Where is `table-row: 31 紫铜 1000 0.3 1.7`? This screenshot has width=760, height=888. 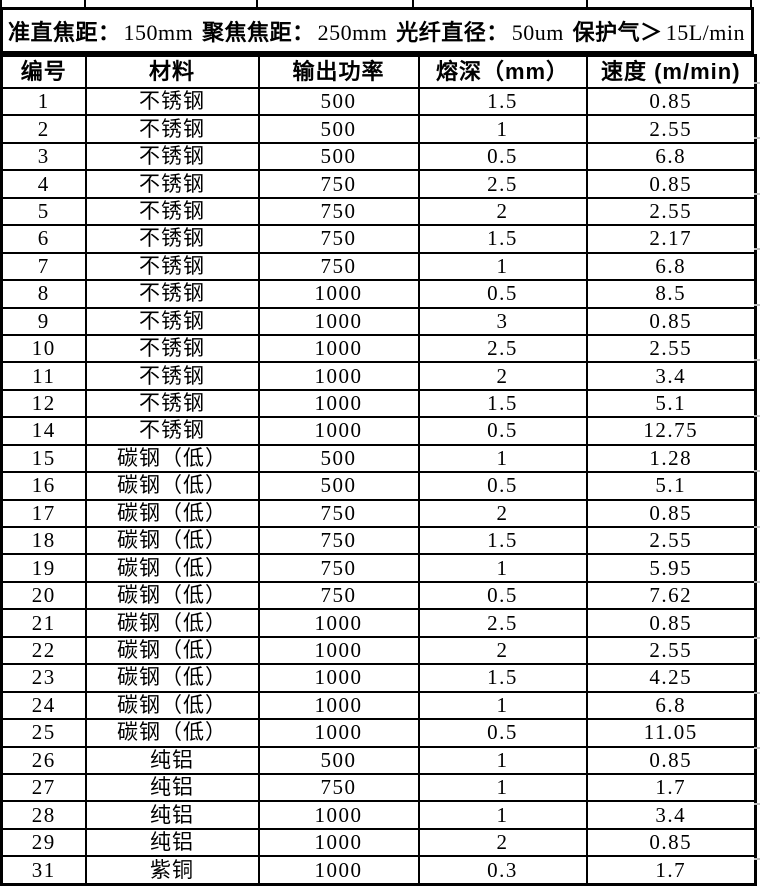
table-row: 31 紫铜 1000 0.3 1.7 is located at coordinates (378, 870).